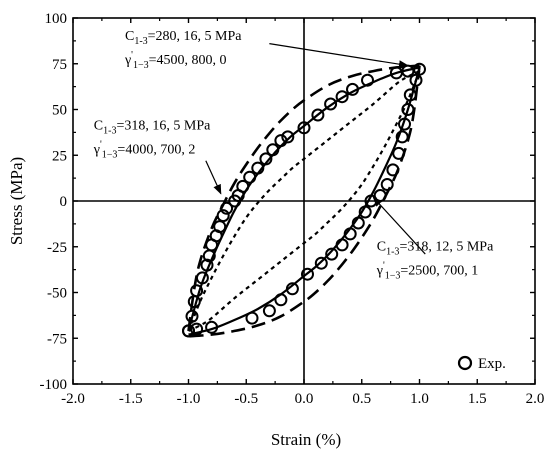 The image size is (550, 455). I want to click on annotation-line-2: γ'1−3=4000, 700, 2, so click(144, 150).